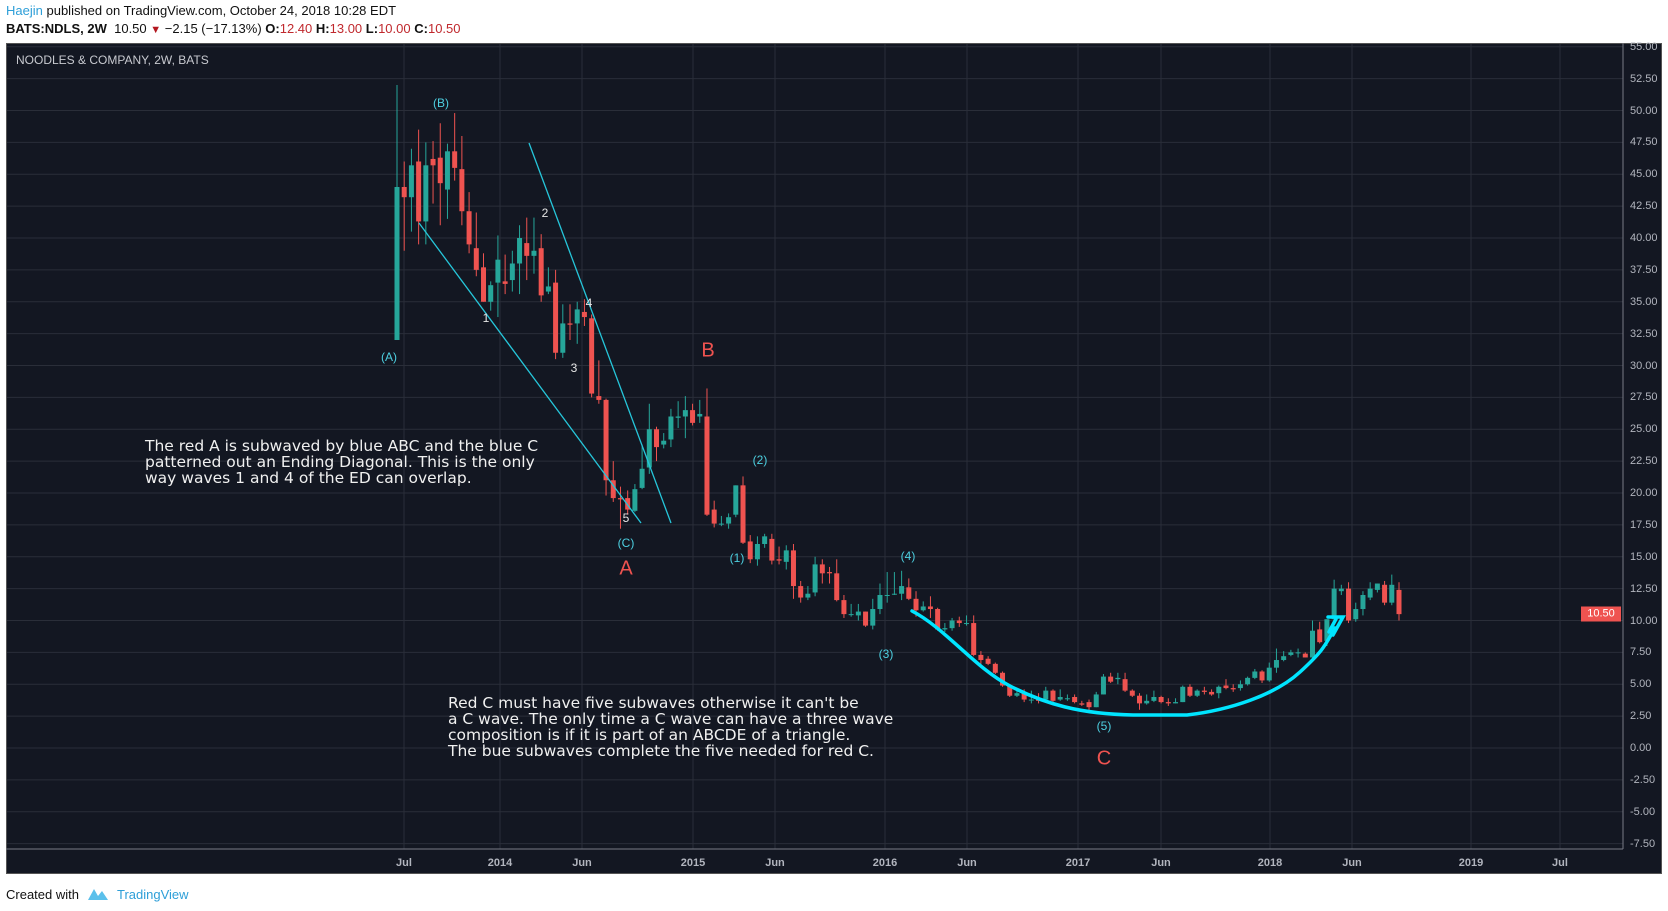  I want to click on author-link: Haejin, so click(24, 10).